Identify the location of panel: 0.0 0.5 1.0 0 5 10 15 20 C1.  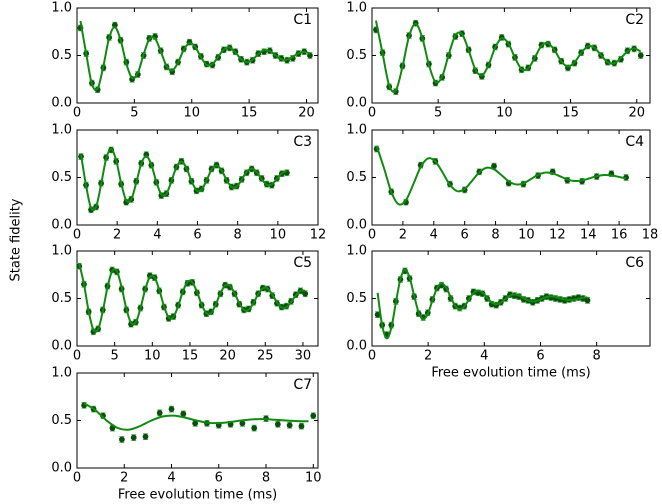
(185, 61).